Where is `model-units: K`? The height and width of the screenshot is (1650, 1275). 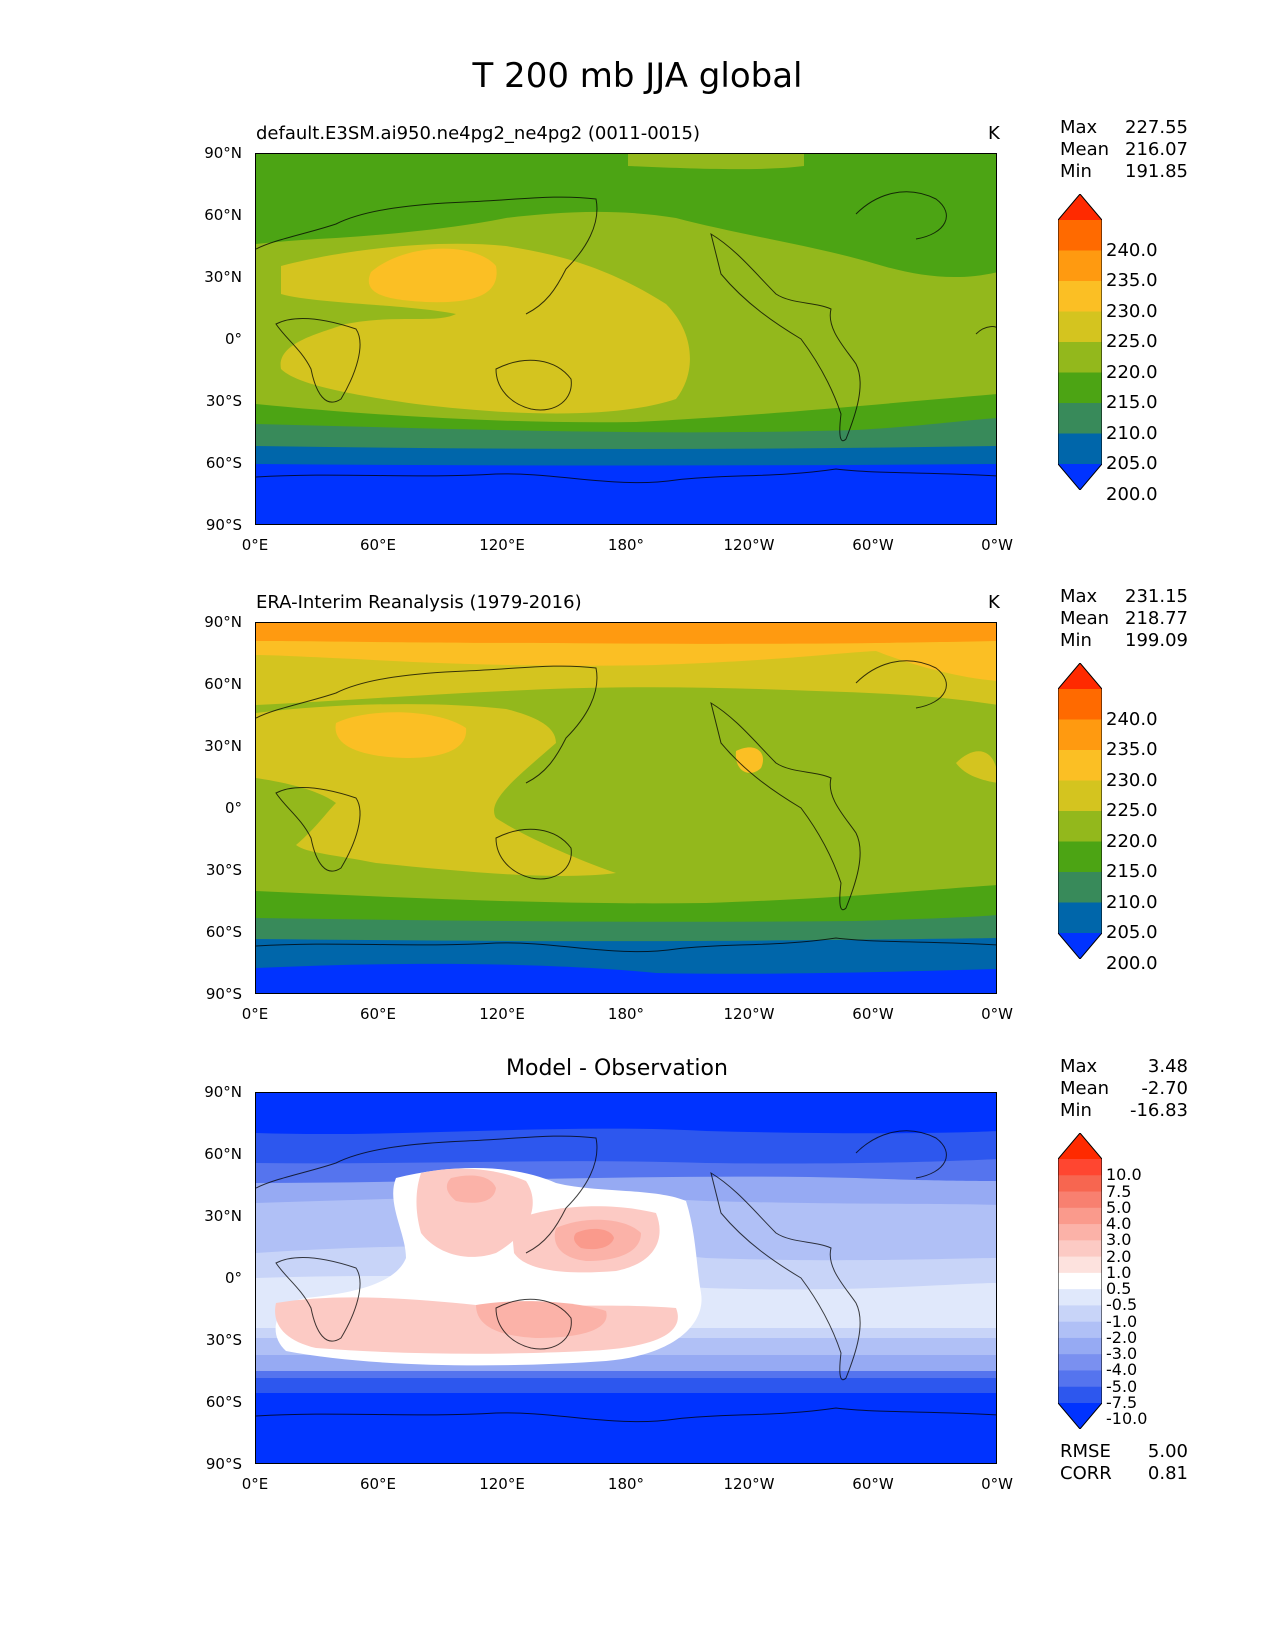
model-units: K is located at coordinates (994, 133).